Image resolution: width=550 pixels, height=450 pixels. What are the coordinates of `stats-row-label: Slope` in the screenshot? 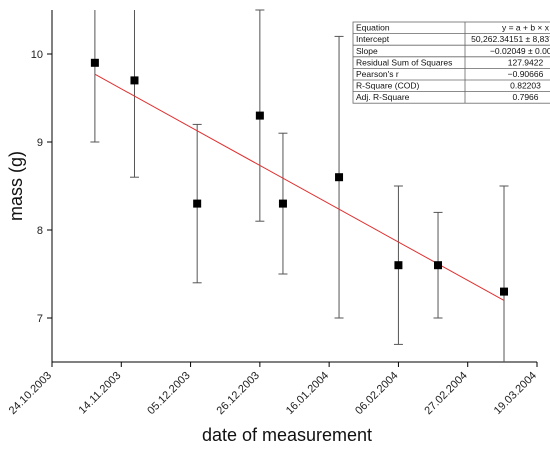 It's located at (367, 51).